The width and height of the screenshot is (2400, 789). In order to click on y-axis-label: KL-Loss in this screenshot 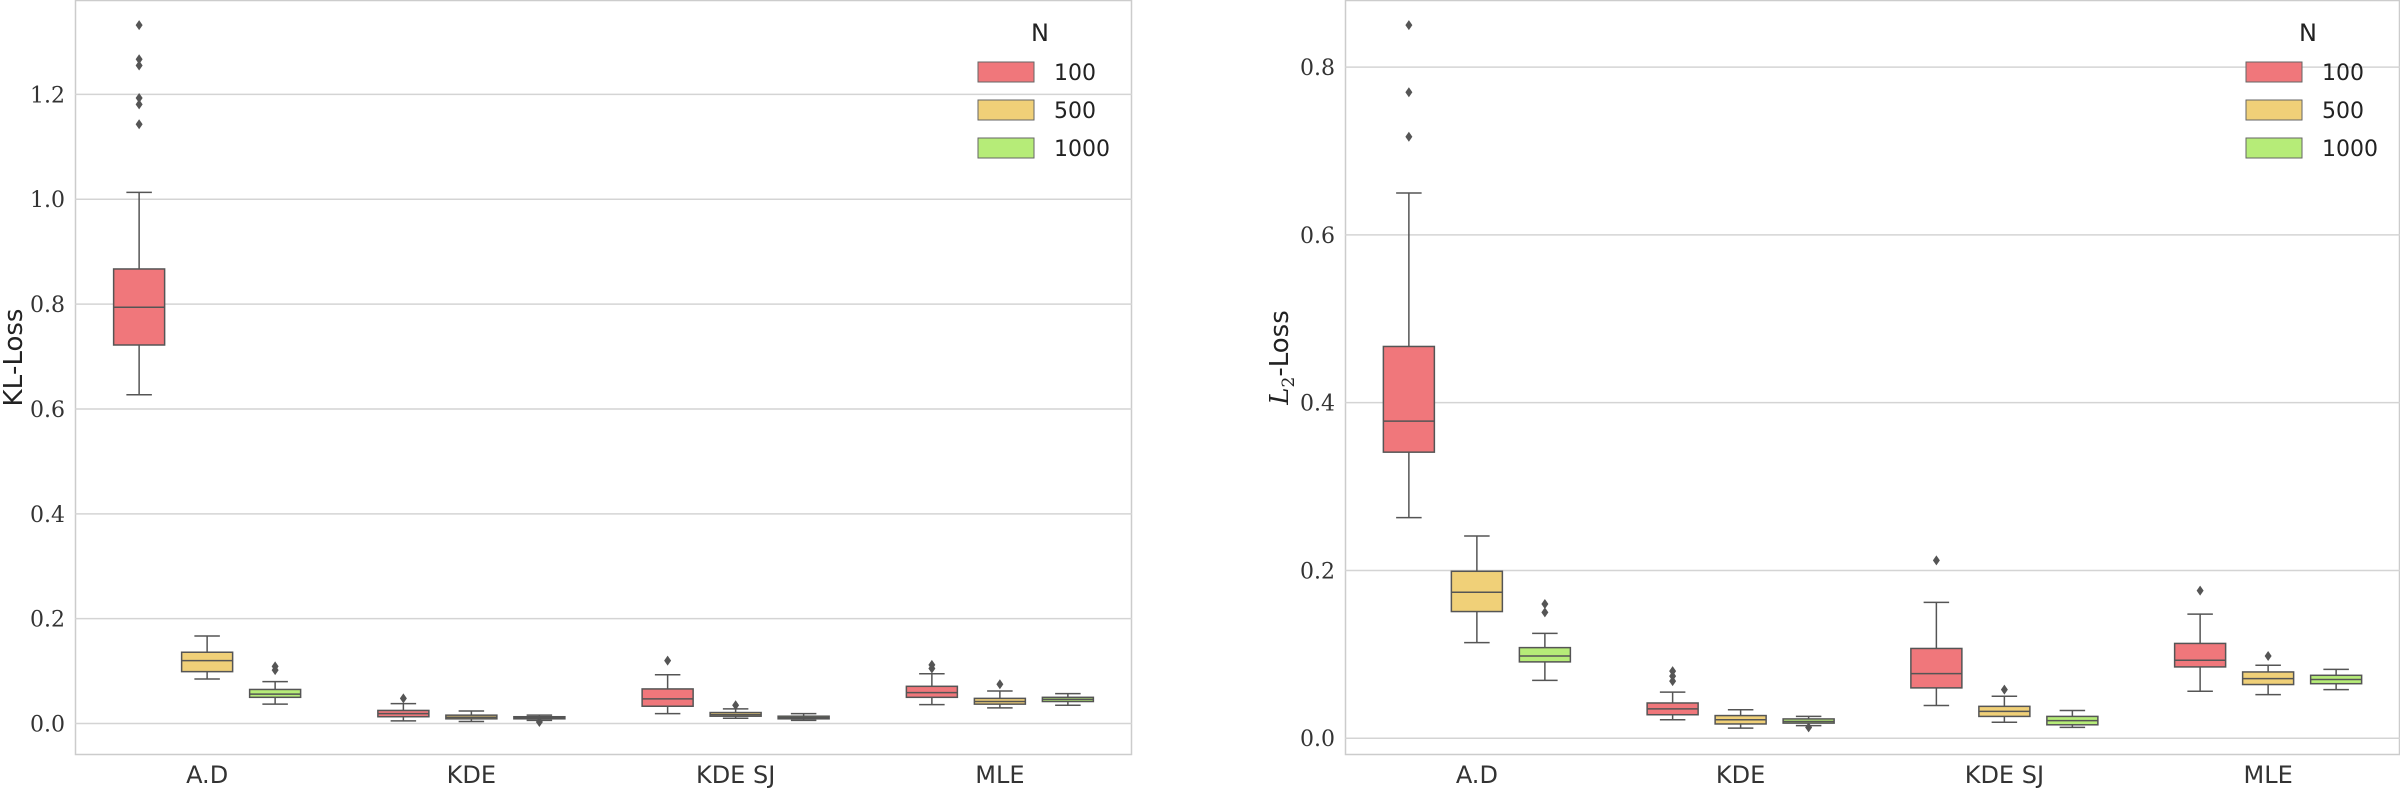, I will do `click(14, 358)`.